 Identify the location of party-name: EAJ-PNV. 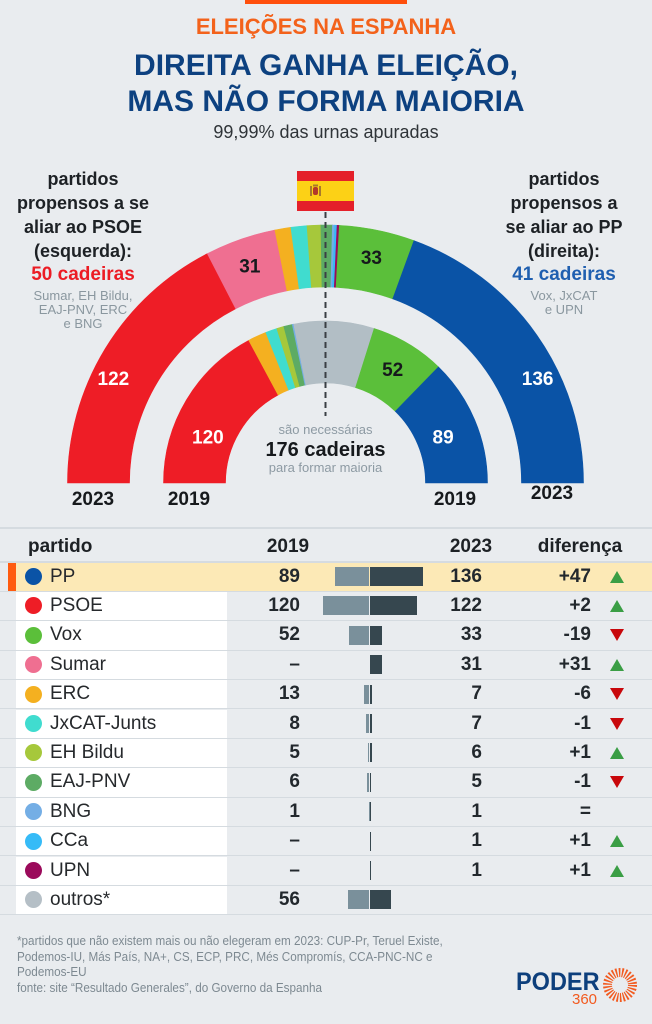
(90, 782).